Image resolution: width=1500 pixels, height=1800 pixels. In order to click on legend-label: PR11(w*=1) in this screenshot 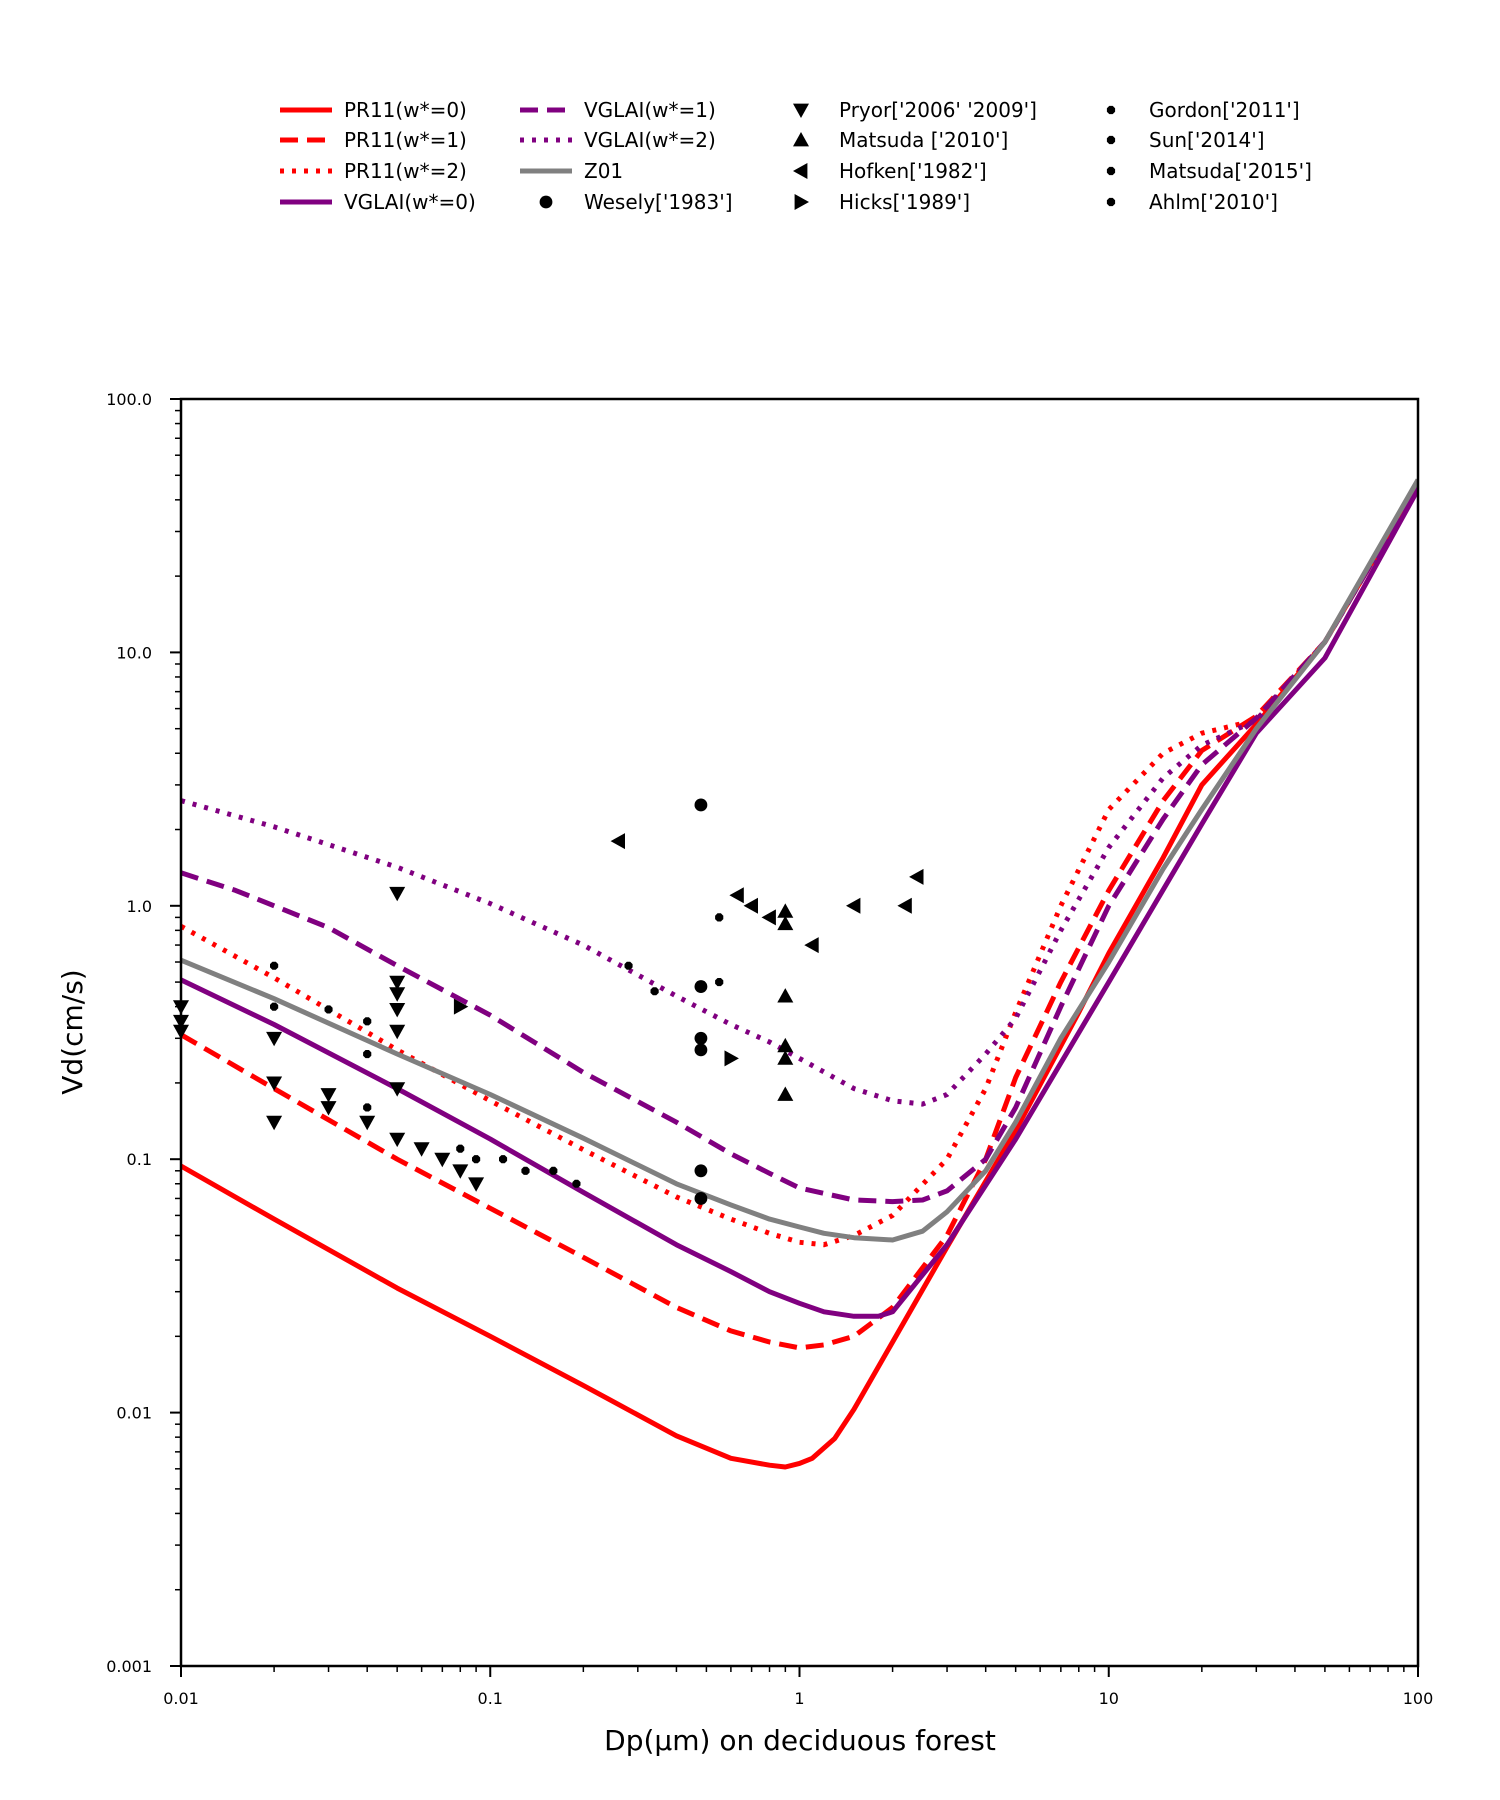, I will do `click(405, 140)`.